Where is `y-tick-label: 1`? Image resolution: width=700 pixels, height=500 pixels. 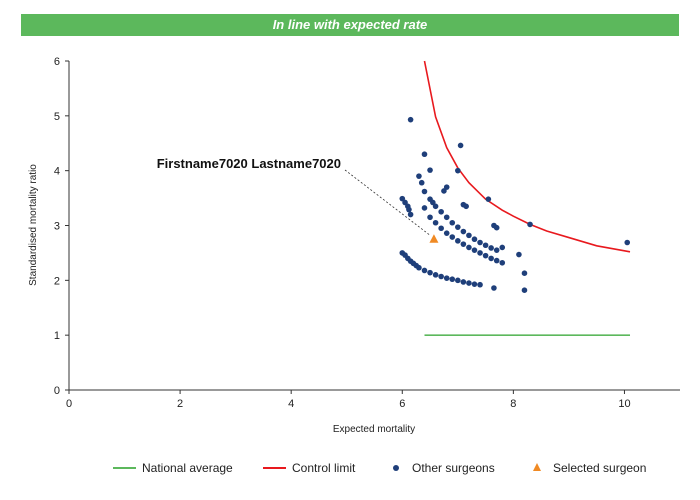
y-tick-label: 1 is located at coordinates (57, 336).